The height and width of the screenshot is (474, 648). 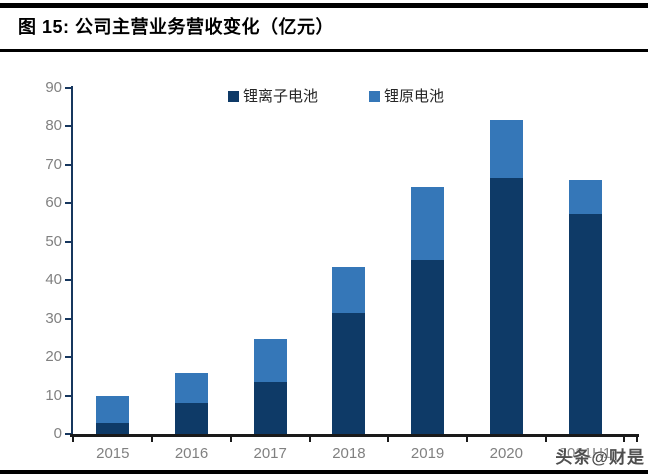 I want to click on legend-label: 锂离子电池, so click(x=281, y=96).